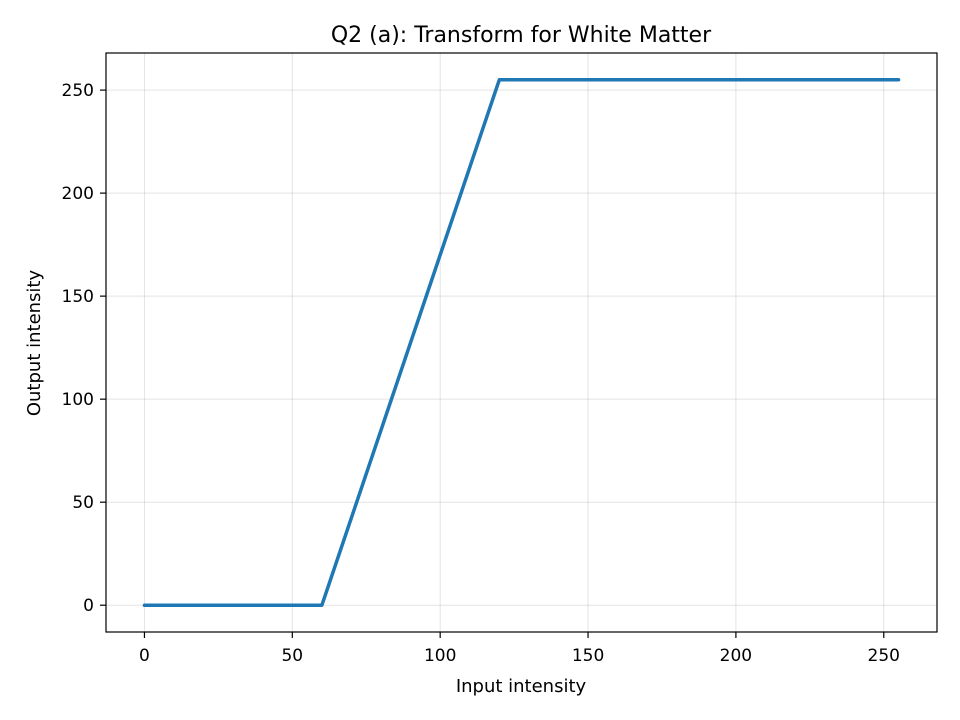  What do you see at coordinates (78, 400) in the screenshot?
I see `y-tick-label: 100` at bounding box center [78, 400].